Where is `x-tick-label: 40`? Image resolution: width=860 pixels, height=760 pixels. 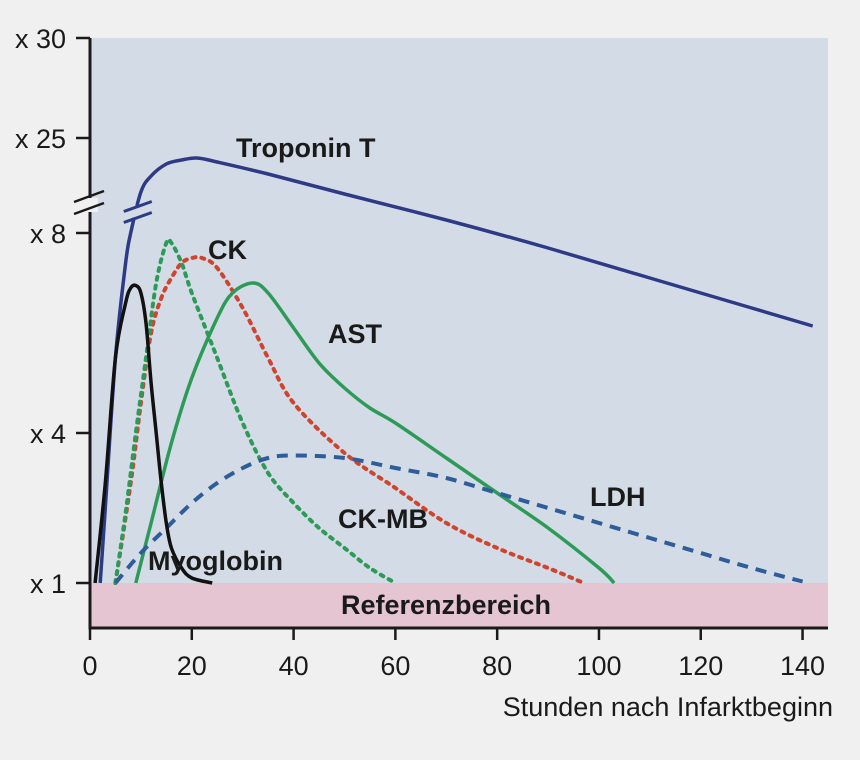 x-tick-label: 40 is located at coordinates (294, 666).